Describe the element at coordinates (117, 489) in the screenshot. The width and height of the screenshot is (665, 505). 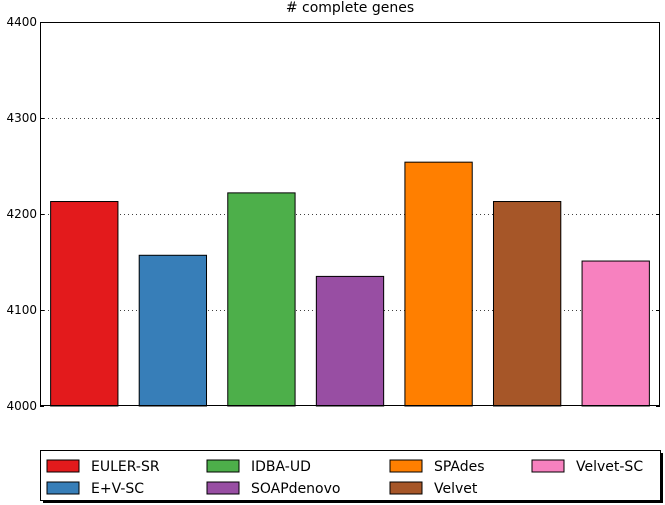
I see `legend-label: E+V-SC` at that location.